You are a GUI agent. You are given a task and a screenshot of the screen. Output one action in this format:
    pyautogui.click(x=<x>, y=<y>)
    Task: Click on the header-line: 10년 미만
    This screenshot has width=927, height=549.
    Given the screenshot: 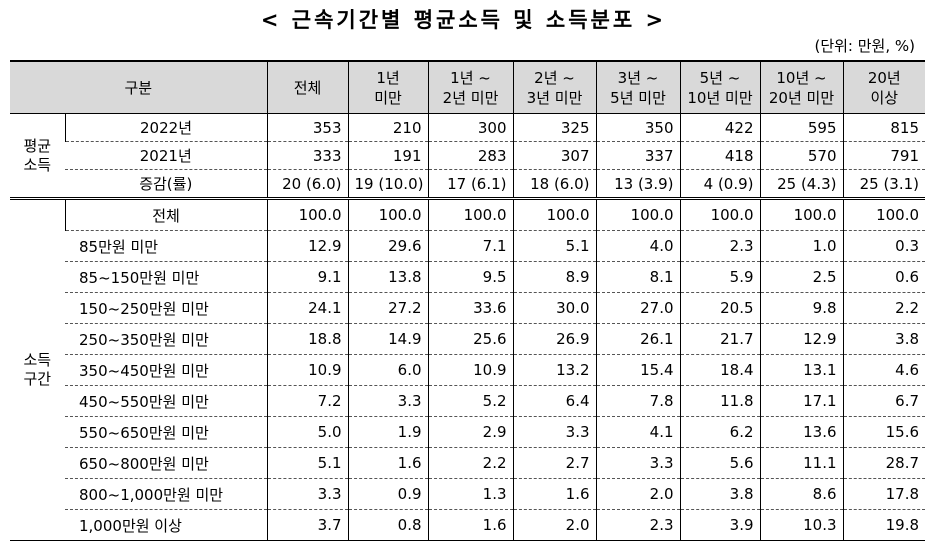 What is the action you would take?
    pyautogui.click(x=720, y=97)
    